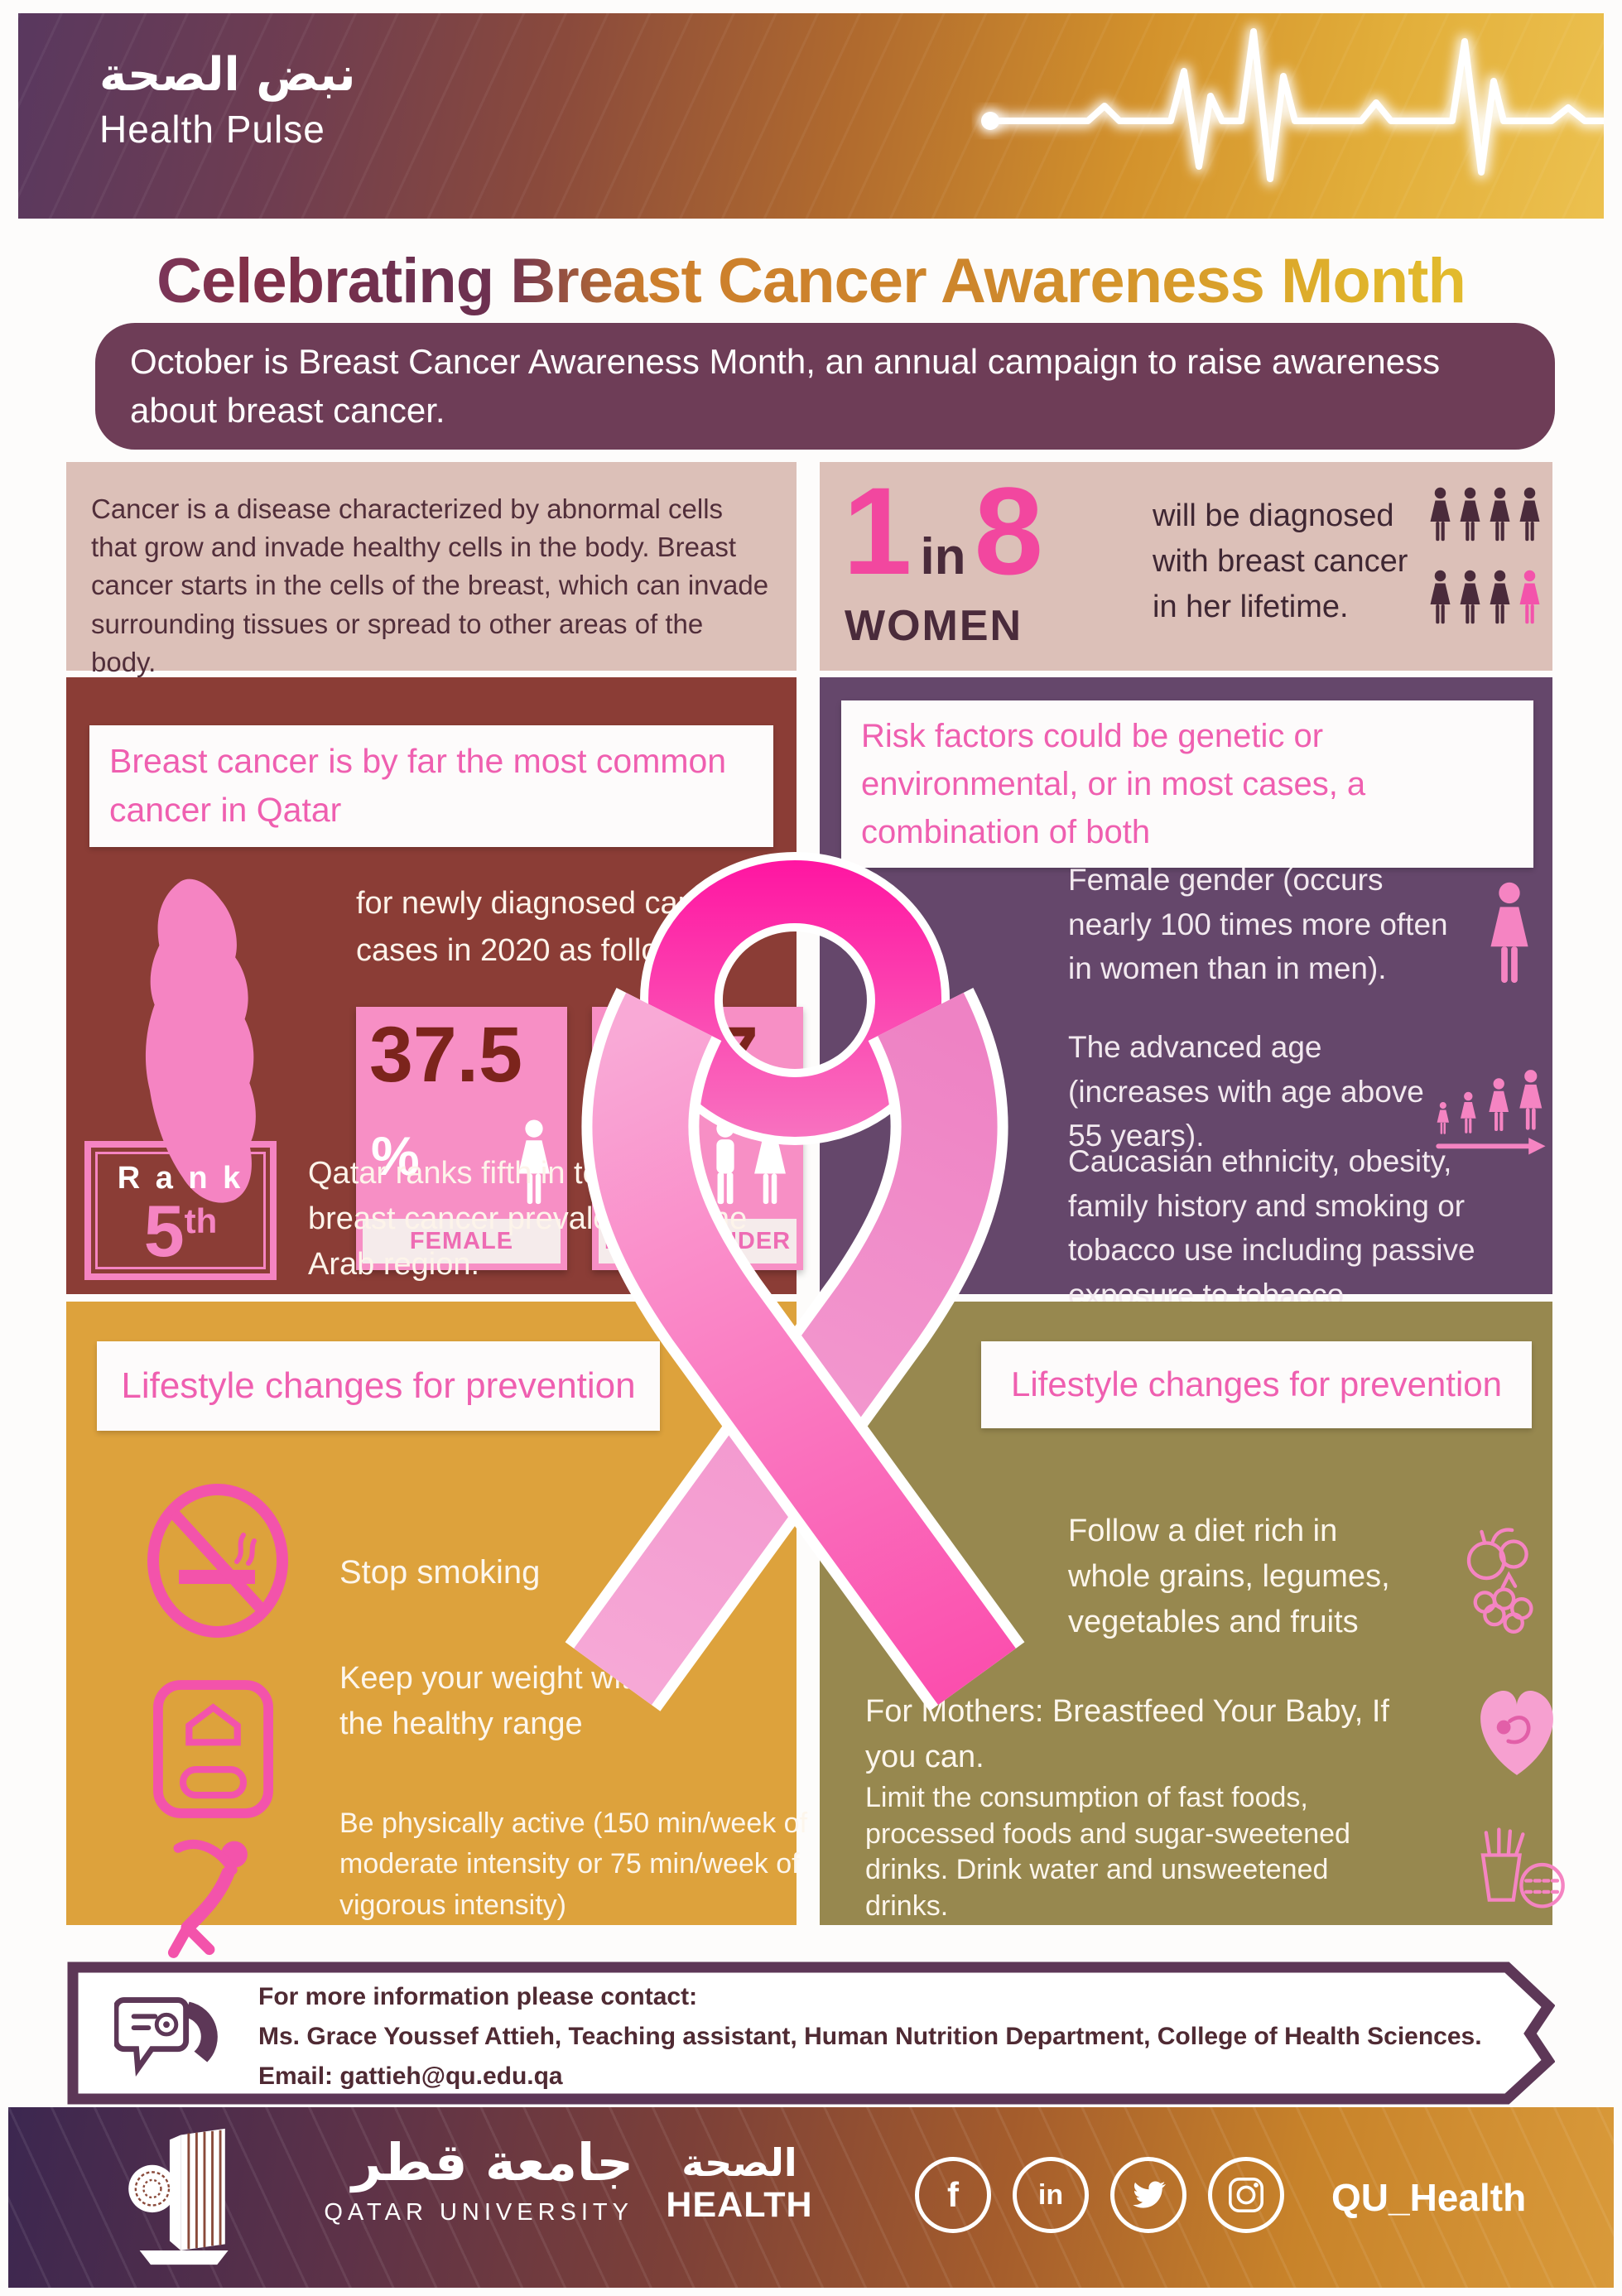 This screenshot has height=2296, width=1622. Describe the element at coordinates (1491, 1112) in the screenshot. I see `advancing-age-icon` at that location.